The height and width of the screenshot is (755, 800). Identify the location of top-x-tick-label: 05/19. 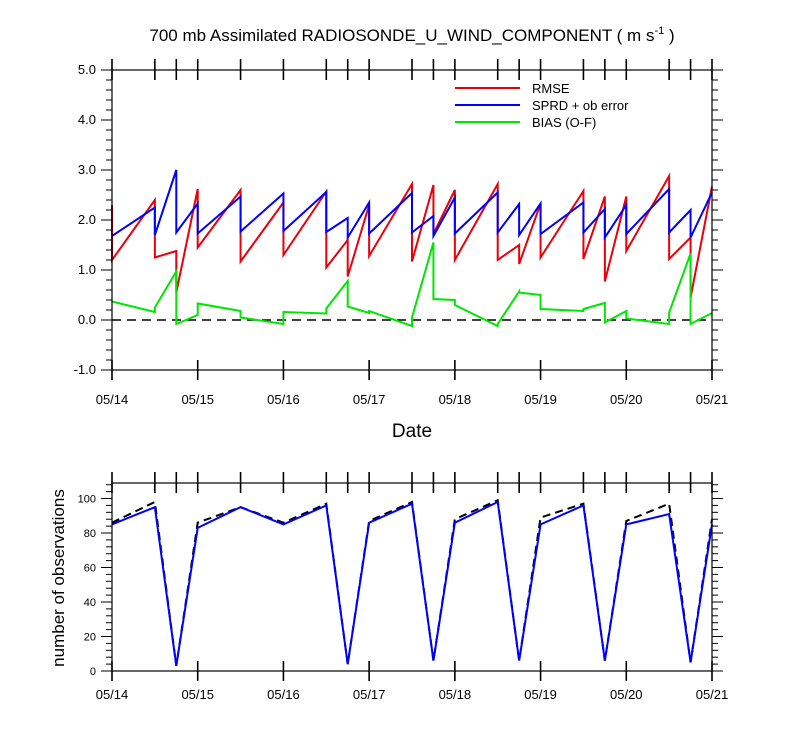
(540, 399).